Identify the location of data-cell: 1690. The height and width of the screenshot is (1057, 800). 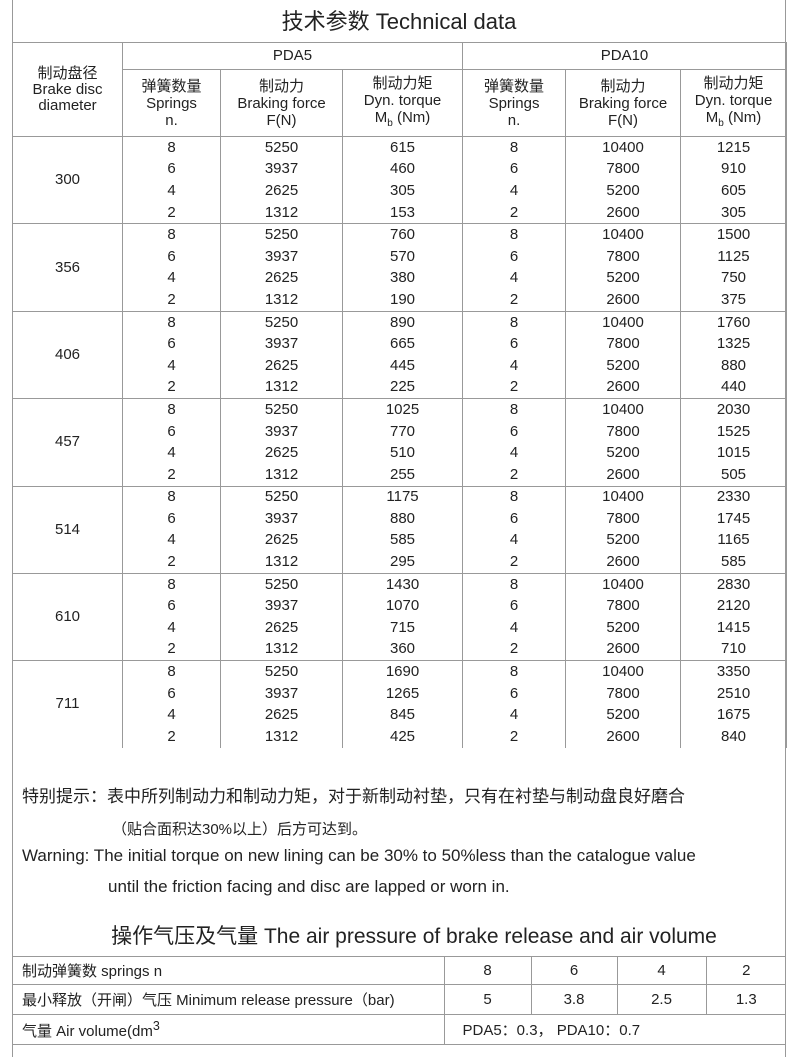
(402, 671).